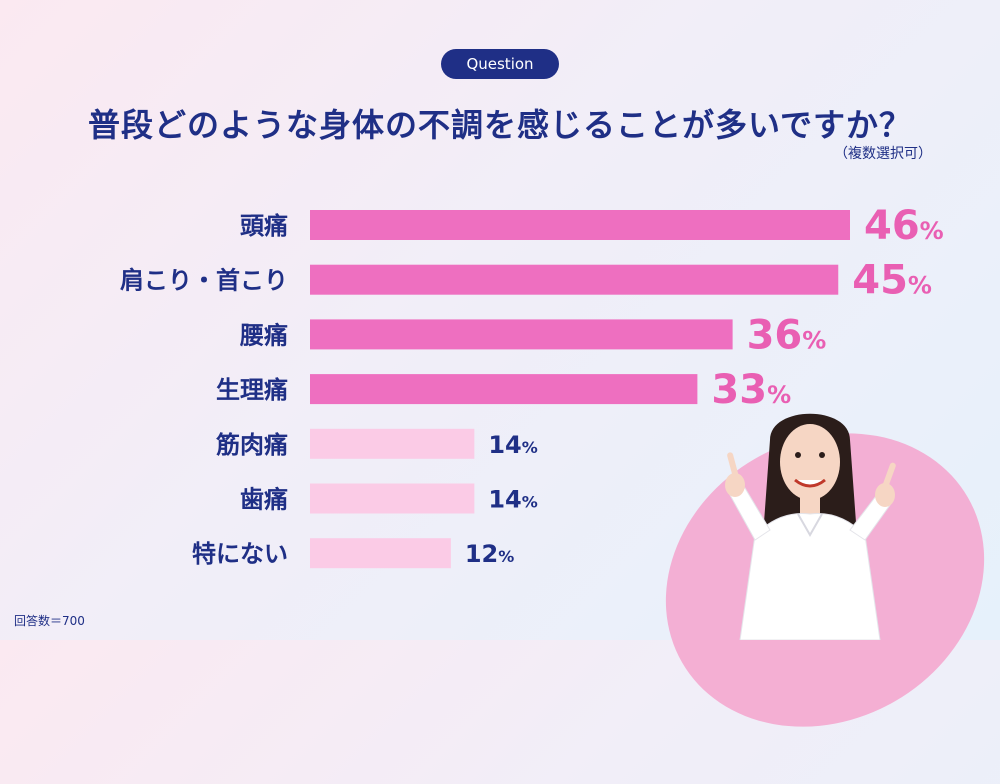 This screenshot has height=784, width=1000. What do you see at coordinates (904, 226) in the screenshot?
I see `value-label: 46%` at bounding box center [904, 226].